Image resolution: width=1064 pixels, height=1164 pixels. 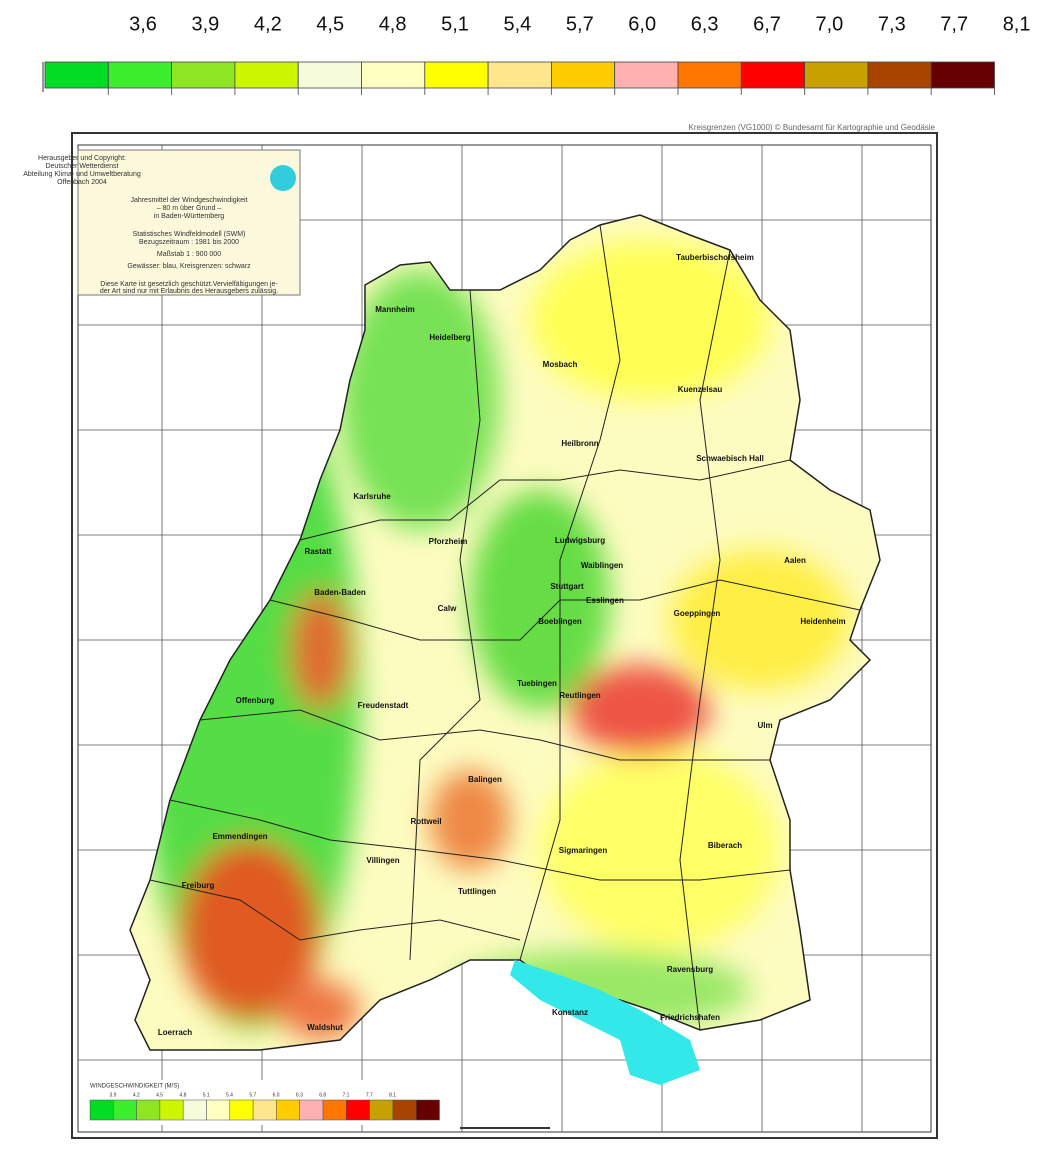 What do you see at coordinates (143, 24) in the screenshot?
I see `legend-label: 3,6` at bounding box center [143, 24].